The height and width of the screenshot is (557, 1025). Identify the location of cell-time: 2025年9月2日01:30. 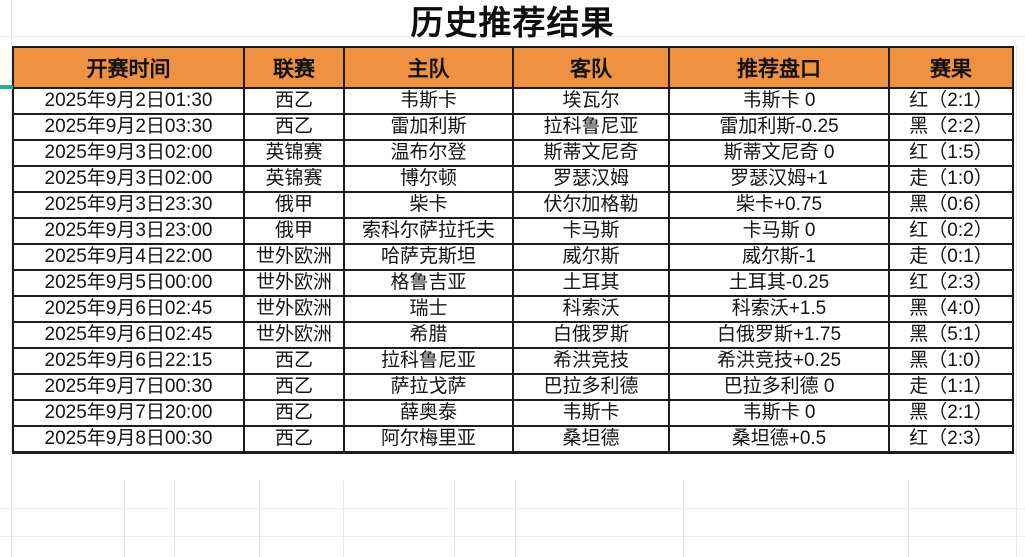
(128, 101).